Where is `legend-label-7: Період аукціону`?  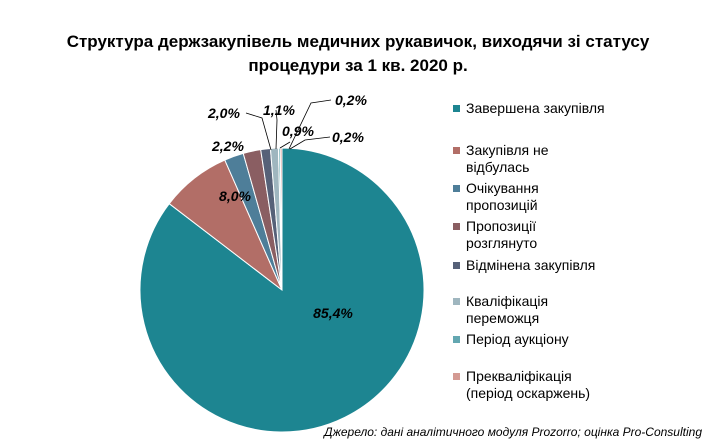
legend-label-7: Період аукціону is located at coordinates (566, 339).